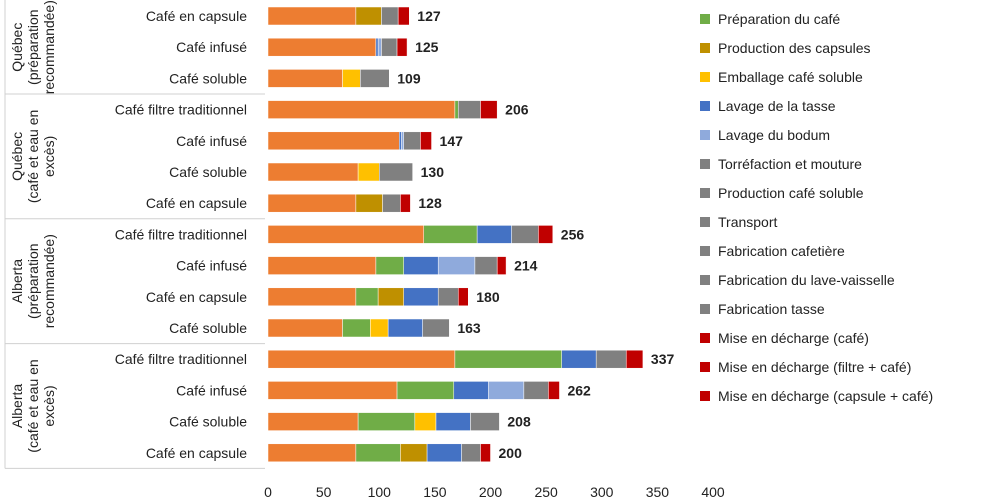 This screenshot has width=1000, height=500. What do you see at coordinates (573, 234) in the screenshot?
I see `total-label: 256` at bounding box center [573, 234].